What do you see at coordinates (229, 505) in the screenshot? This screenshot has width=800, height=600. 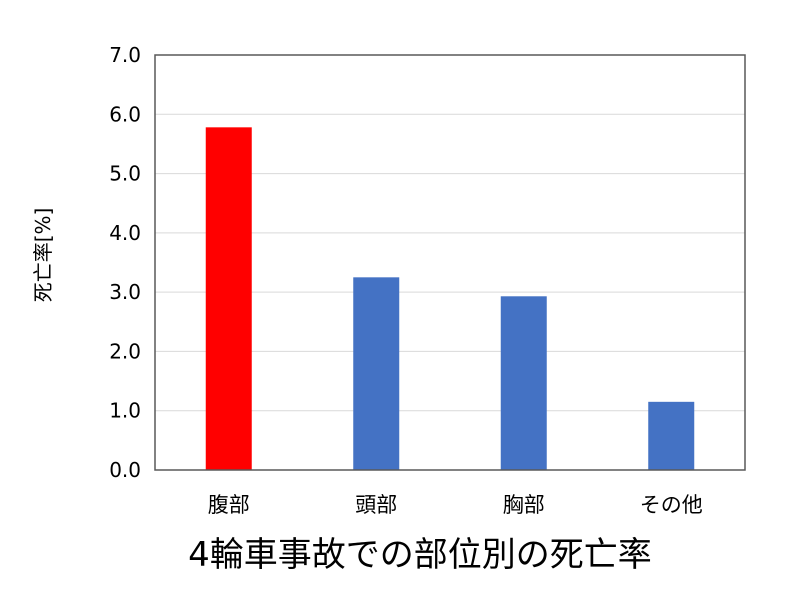 I see `x-category-label: 腹部` at bounding box center [229, 505].